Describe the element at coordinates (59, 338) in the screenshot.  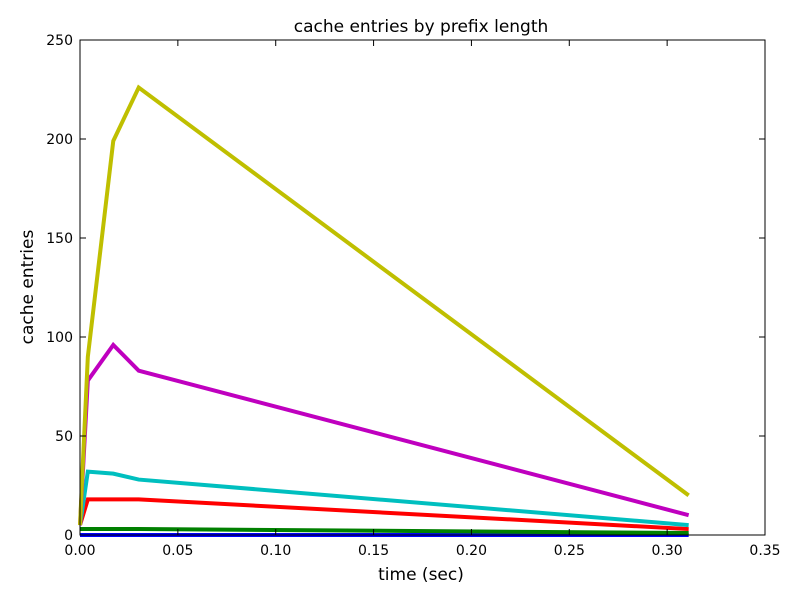
I see `y-tick-label: 100` at that location.